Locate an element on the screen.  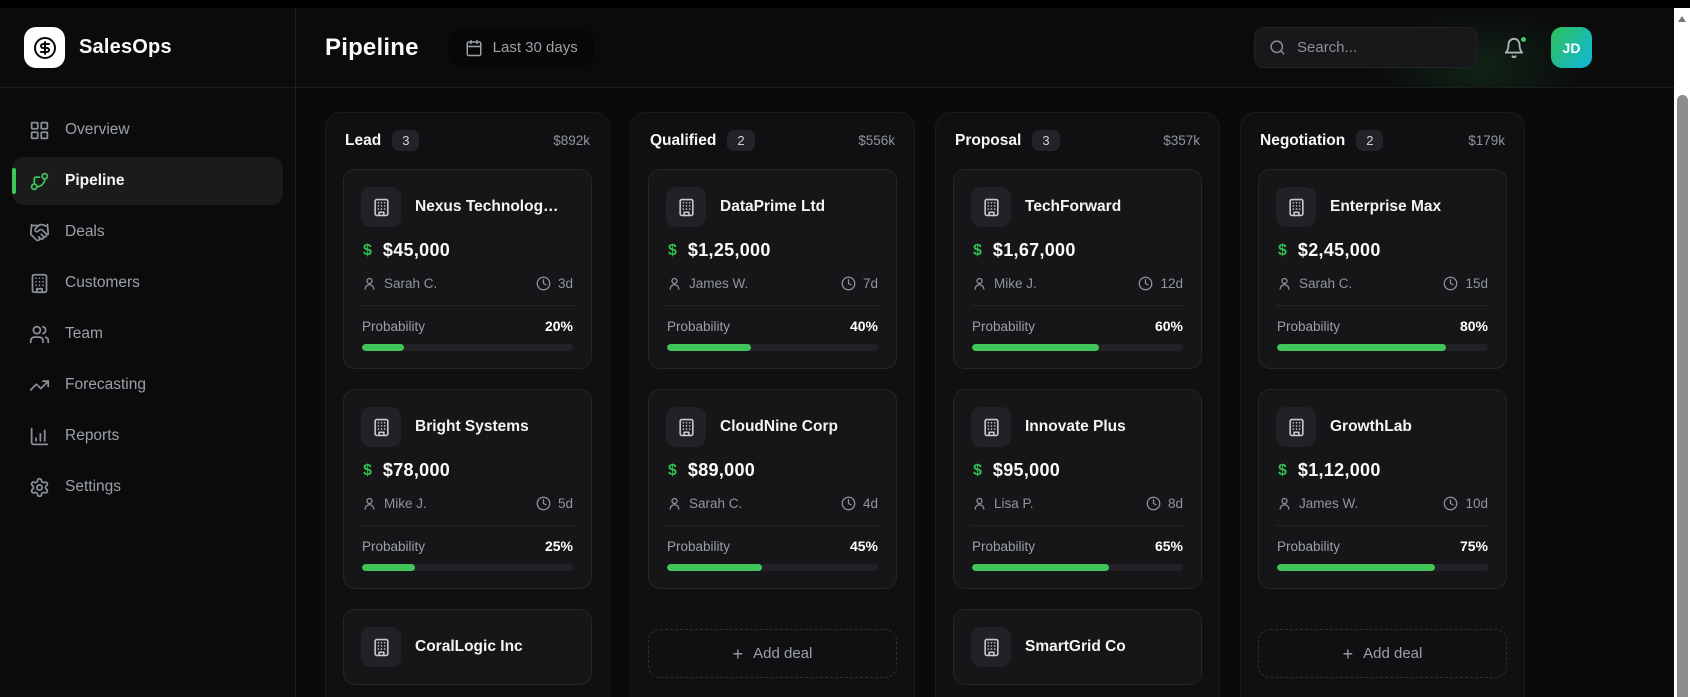
deal-card-partial: CoralLogic Inc is located at coordinates (467, 647).